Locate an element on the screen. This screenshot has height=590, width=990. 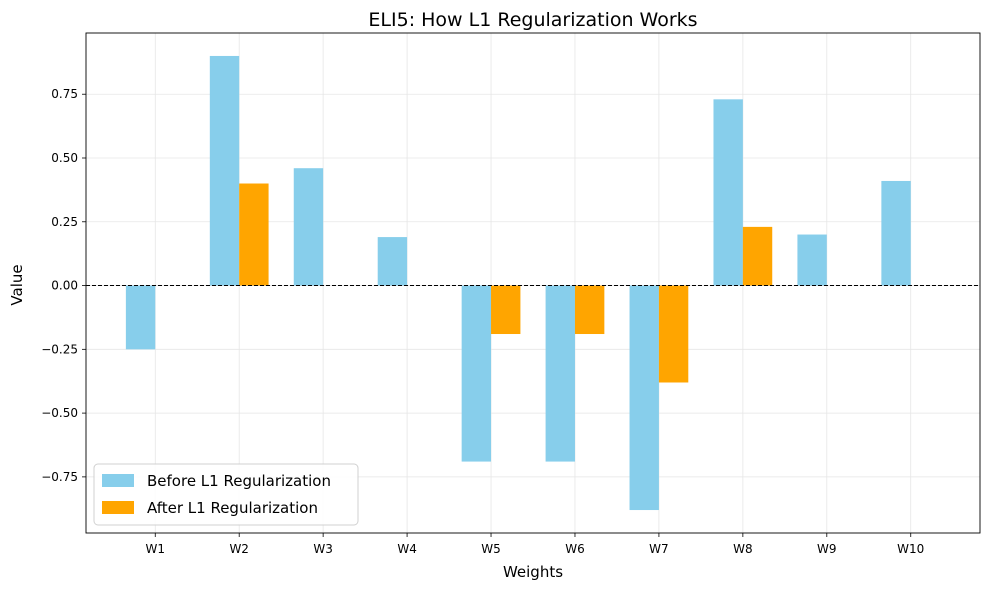
legend-box is located at coordinates (226, 494).